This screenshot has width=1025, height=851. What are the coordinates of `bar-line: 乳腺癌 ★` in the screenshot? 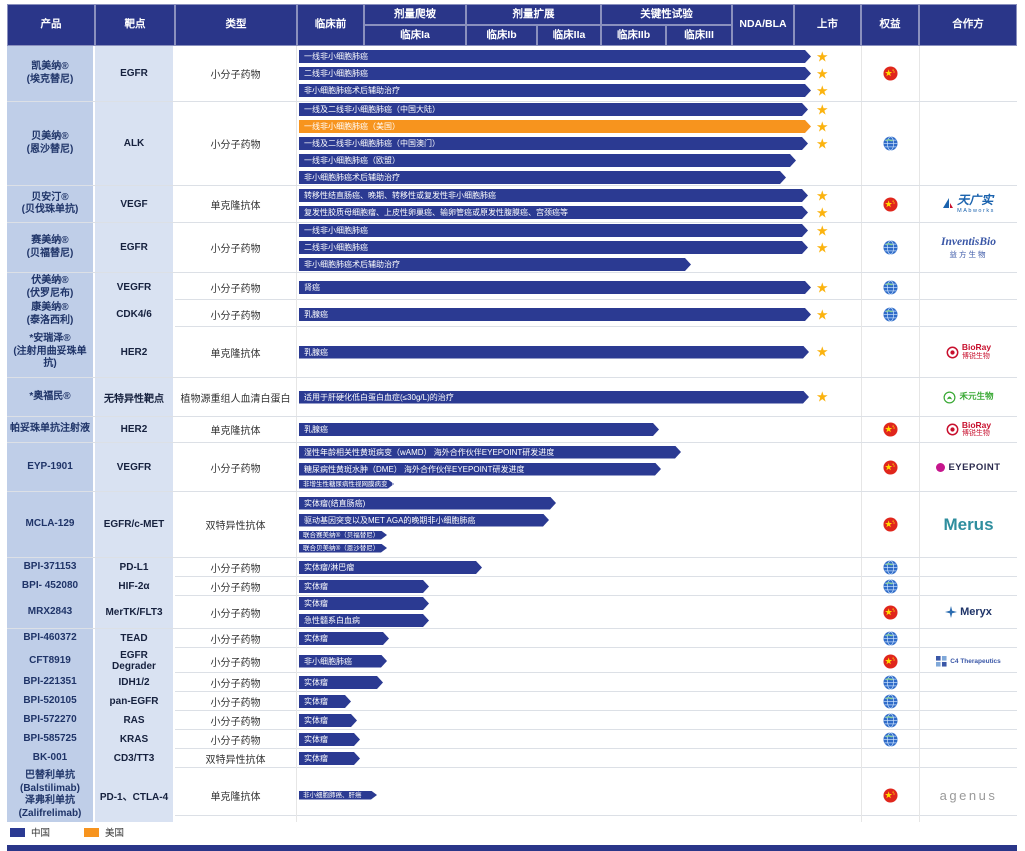 It's located at (580, 314).